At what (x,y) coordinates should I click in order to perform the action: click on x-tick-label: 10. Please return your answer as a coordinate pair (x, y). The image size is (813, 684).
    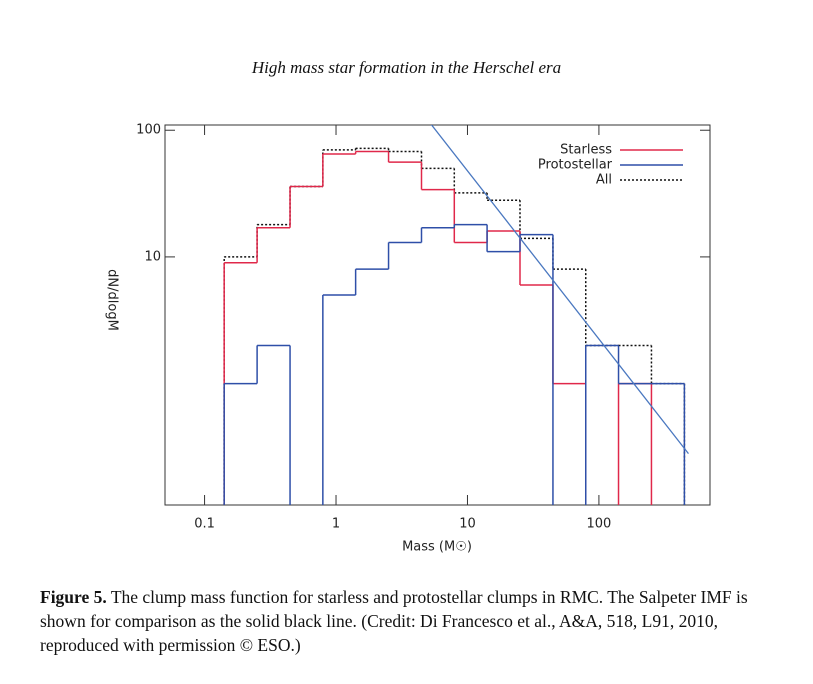
    Looking at the image, I should click on (467, 524).